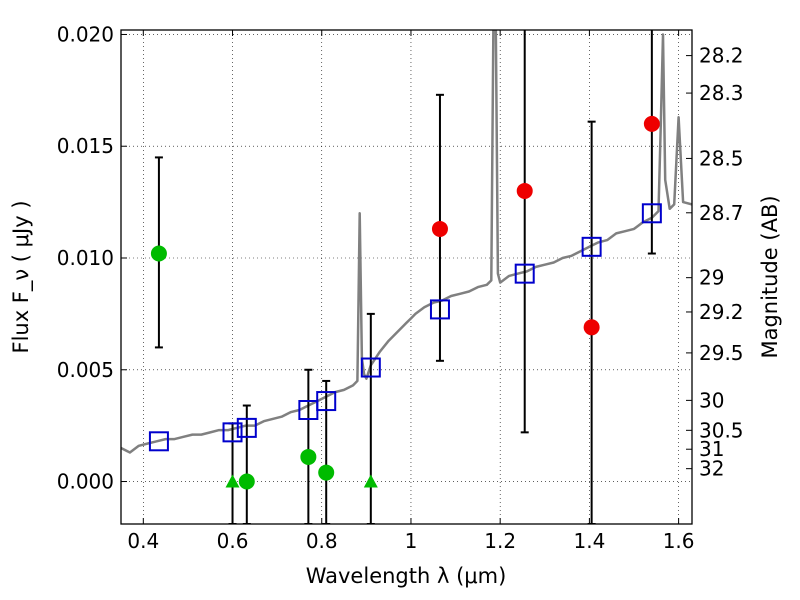 This screenshot has width=800, height=600. What do you see at coordinates (85, 482) in the screenshot?
I see `y-tick-label: 0.000` at bounding box center [85, 482].